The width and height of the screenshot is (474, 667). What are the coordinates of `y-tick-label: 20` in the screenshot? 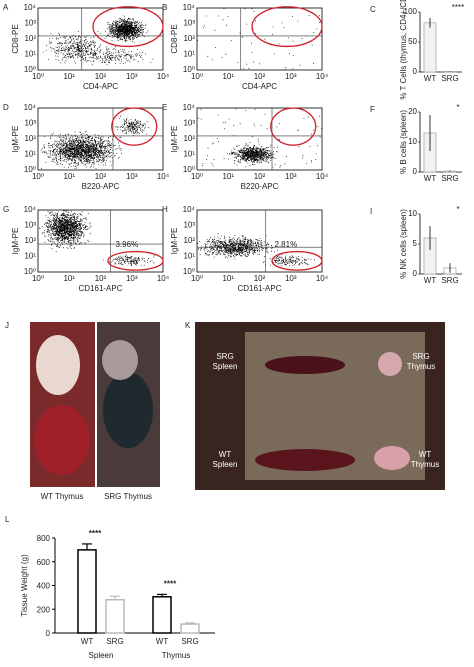 It's located at (412, 111).